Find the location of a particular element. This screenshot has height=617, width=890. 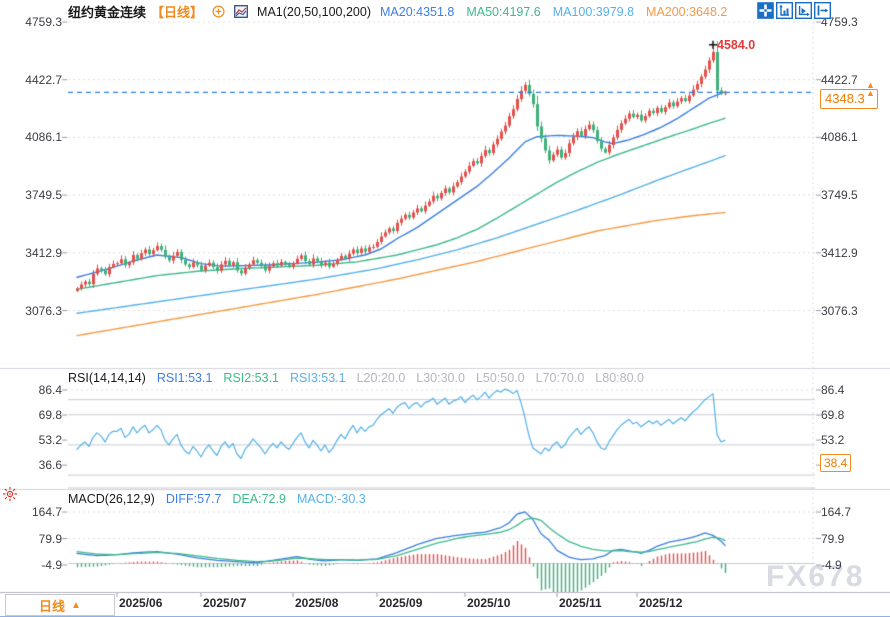

indicator-chart-icon is located at coordinates (241, 11).